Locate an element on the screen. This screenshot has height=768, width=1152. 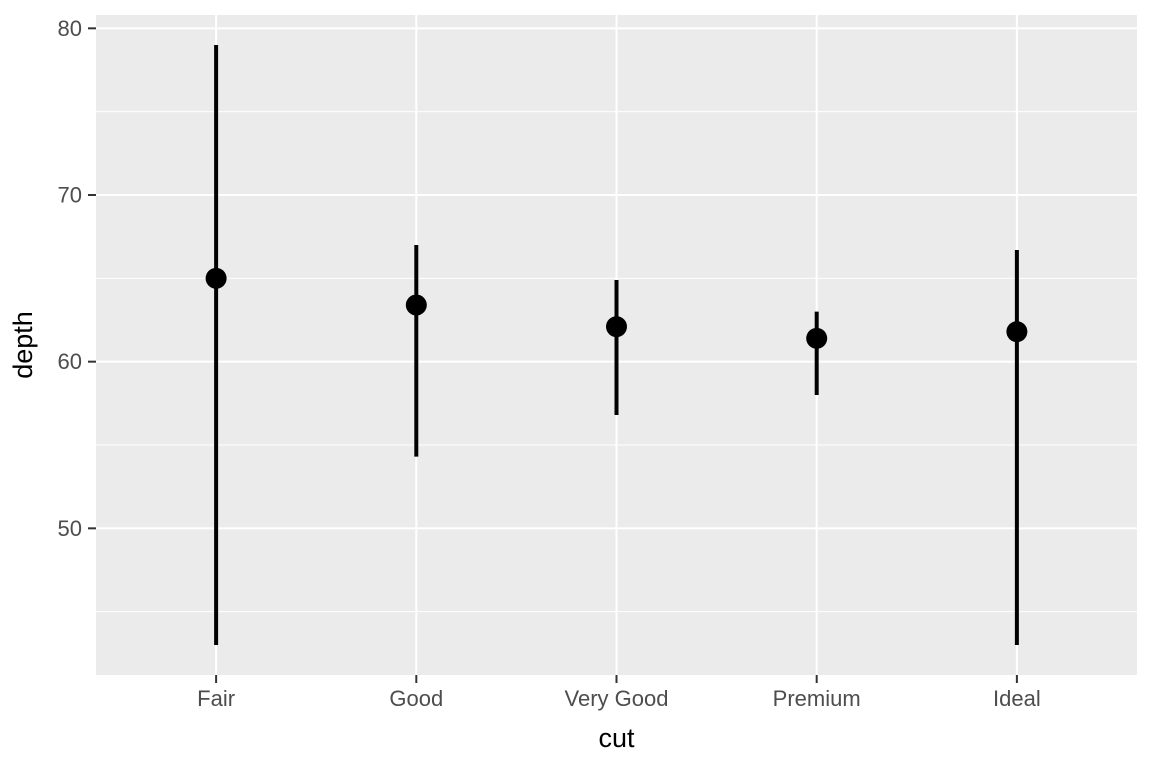
x-tick-label: Fair is located at coordinates (216, 698).